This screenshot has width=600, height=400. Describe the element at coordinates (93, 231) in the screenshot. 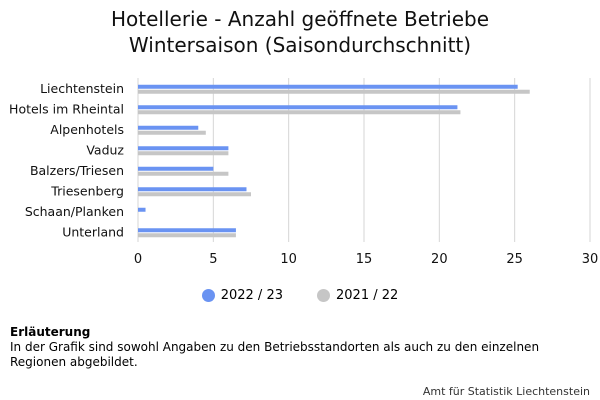

I see `category-label: Unterland` at that location.